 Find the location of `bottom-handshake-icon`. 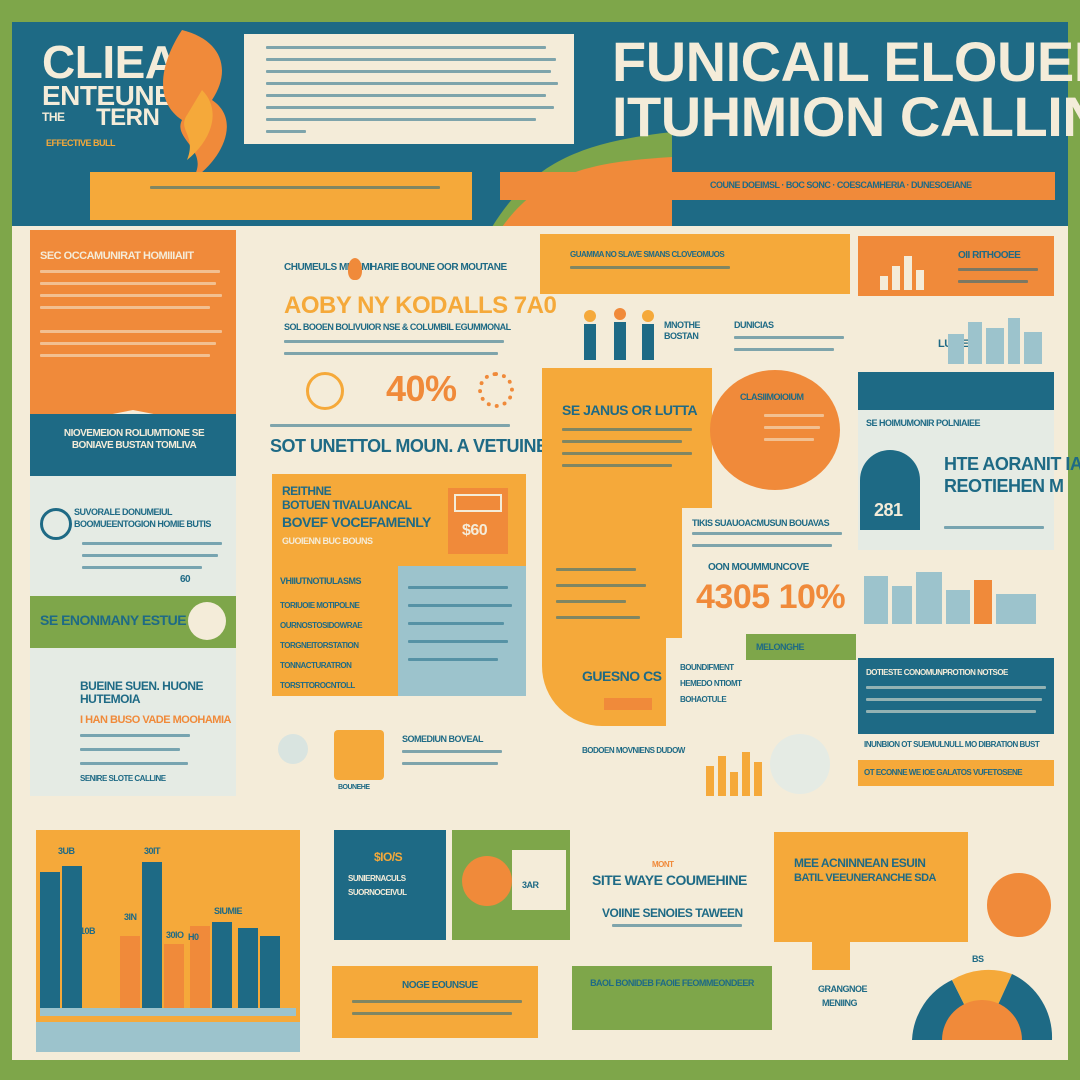

bottom-handshake-icon is located at coordinates (831, 948).